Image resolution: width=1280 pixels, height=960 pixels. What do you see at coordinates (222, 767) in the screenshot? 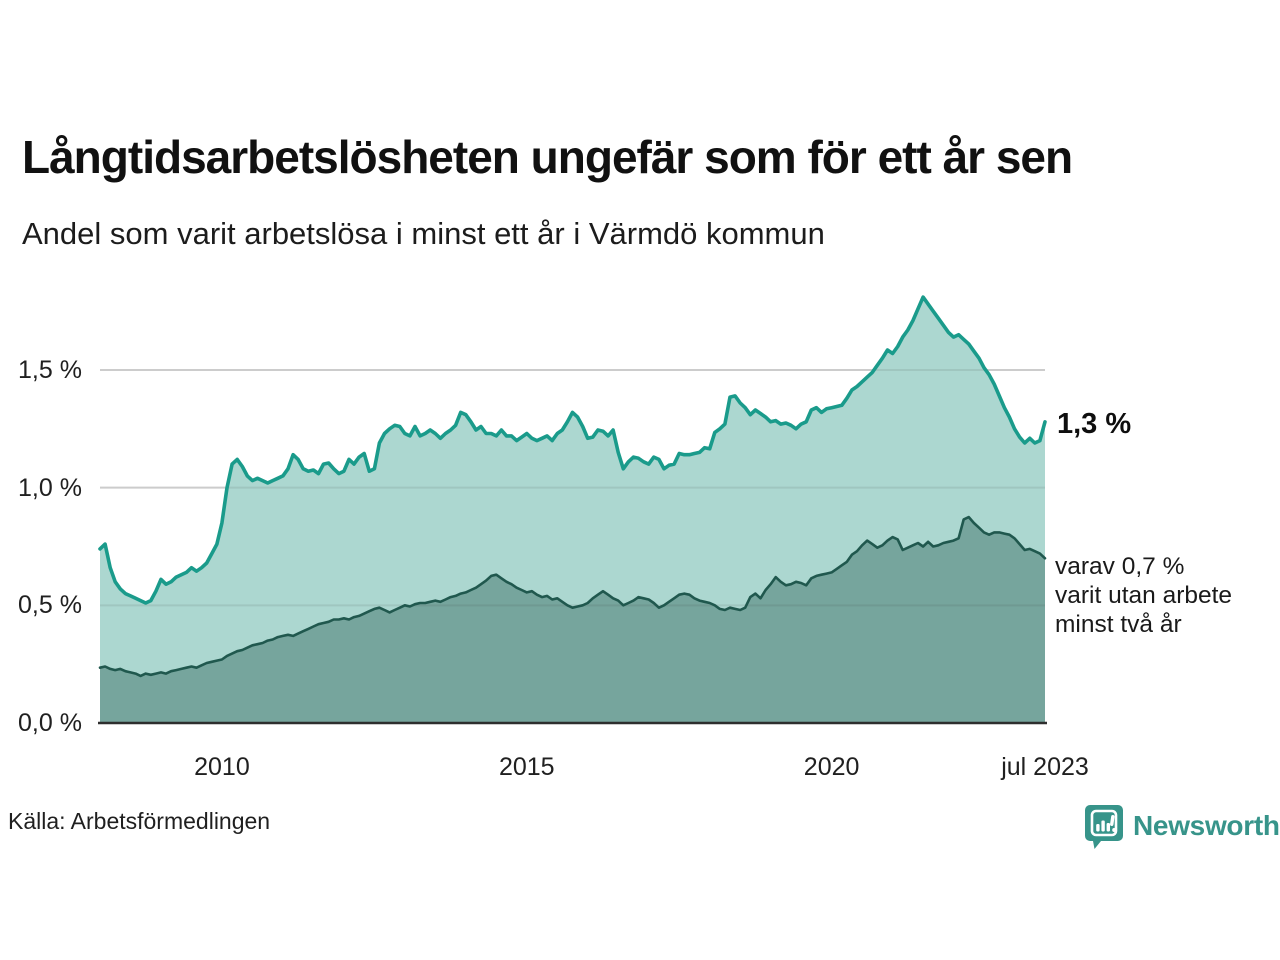
I see `x-tick-label: 2010` at bounding box center [222, 767].